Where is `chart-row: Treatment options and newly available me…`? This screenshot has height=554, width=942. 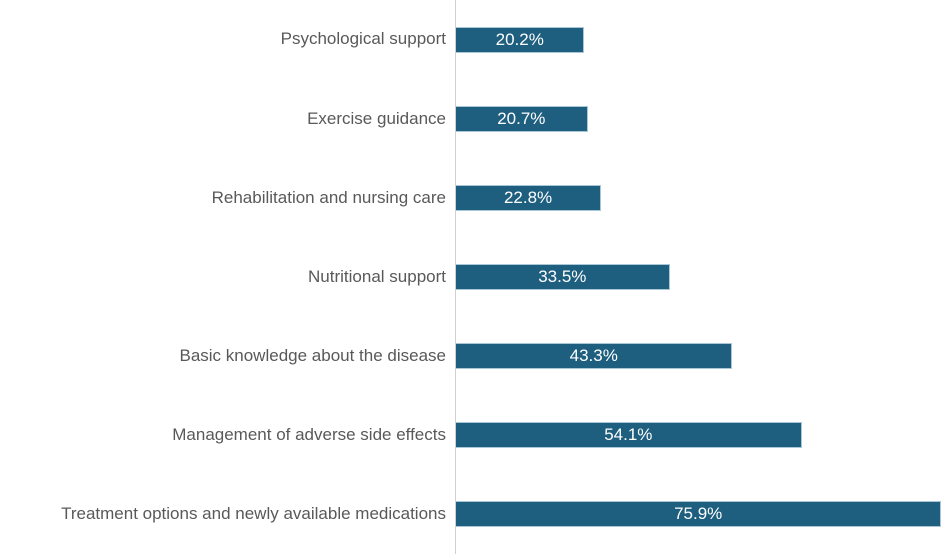 chart-row: Treatment options and newly available me… is located at coordinates (471, 514).